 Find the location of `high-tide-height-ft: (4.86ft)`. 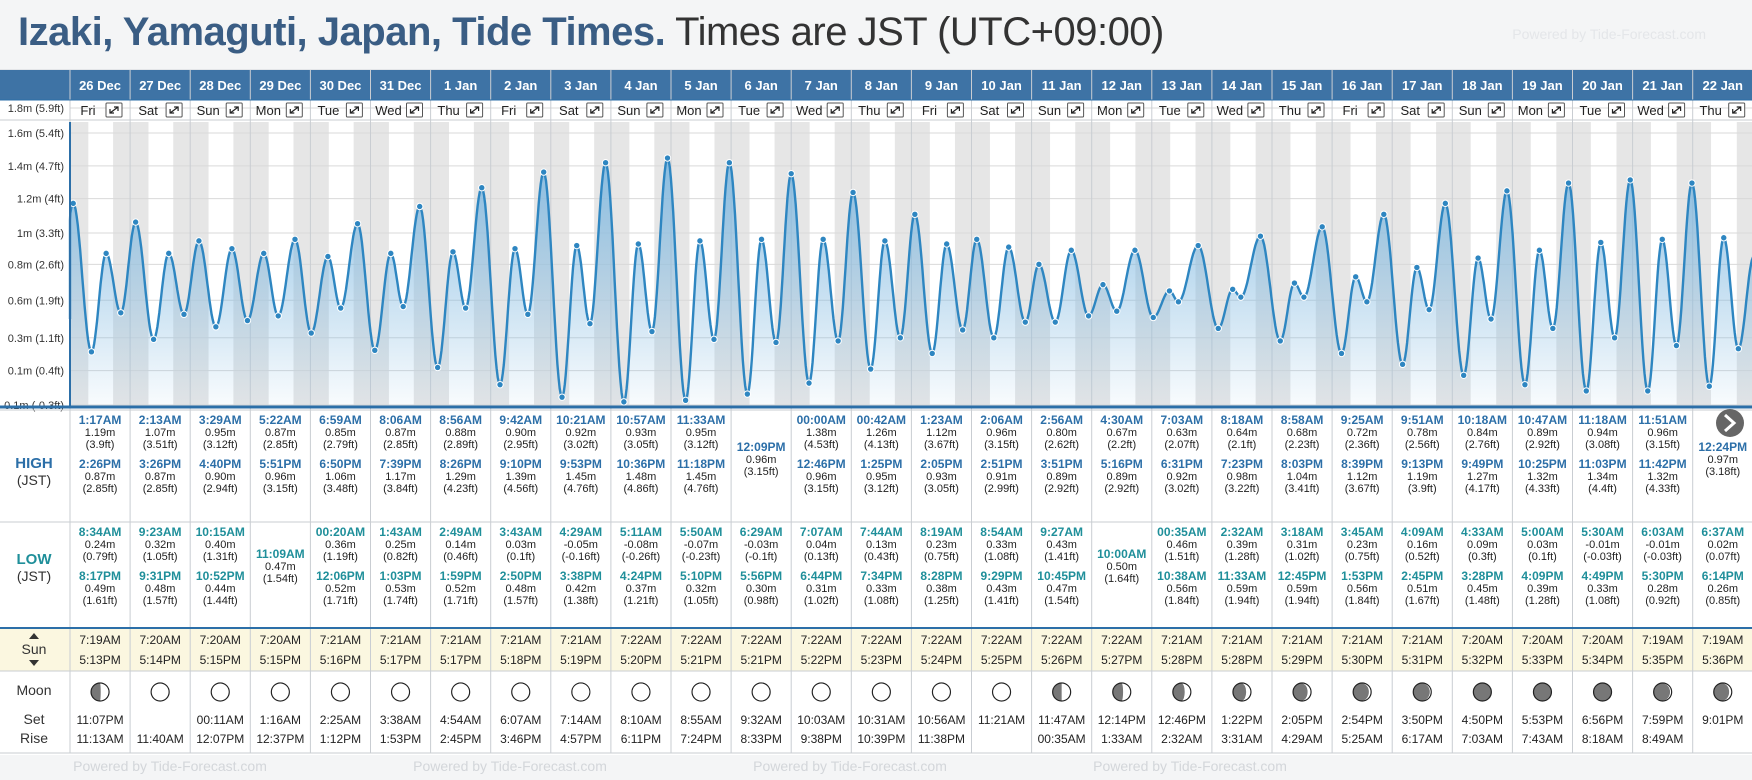

high-tide-height-ft: (4.86ft) is located at coordinates (641, 489).